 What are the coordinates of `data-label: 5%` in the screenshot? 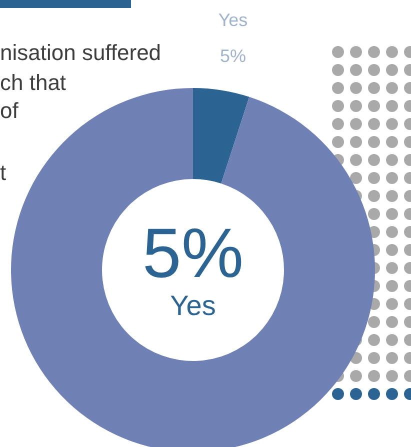 It's located at (232, 56).